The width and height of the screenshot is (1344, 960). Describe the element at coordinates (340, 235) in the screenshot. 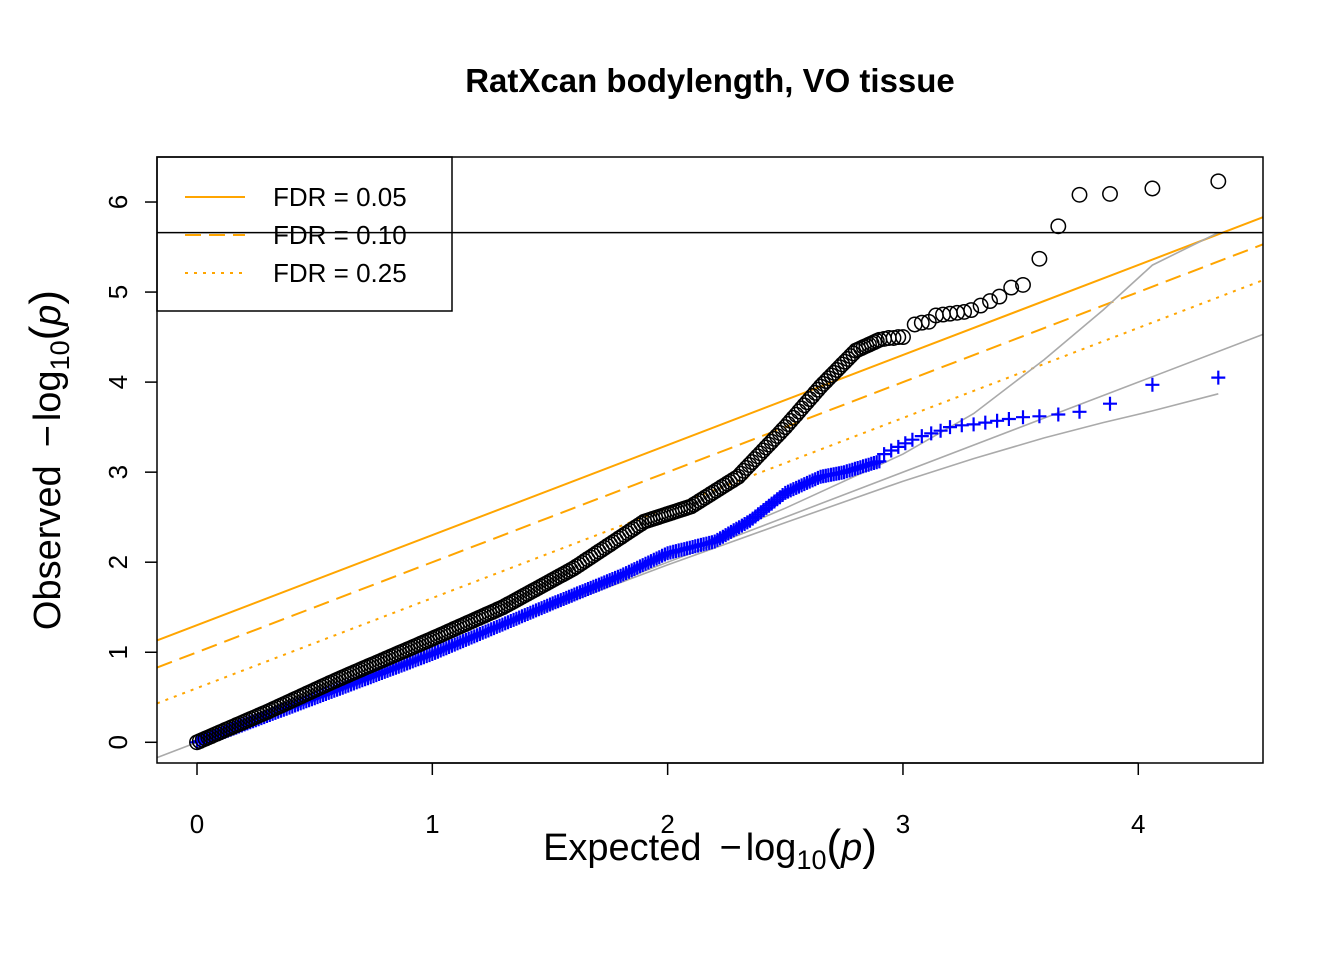

I see `legend-label-1: FDR = 0.10` at that location.